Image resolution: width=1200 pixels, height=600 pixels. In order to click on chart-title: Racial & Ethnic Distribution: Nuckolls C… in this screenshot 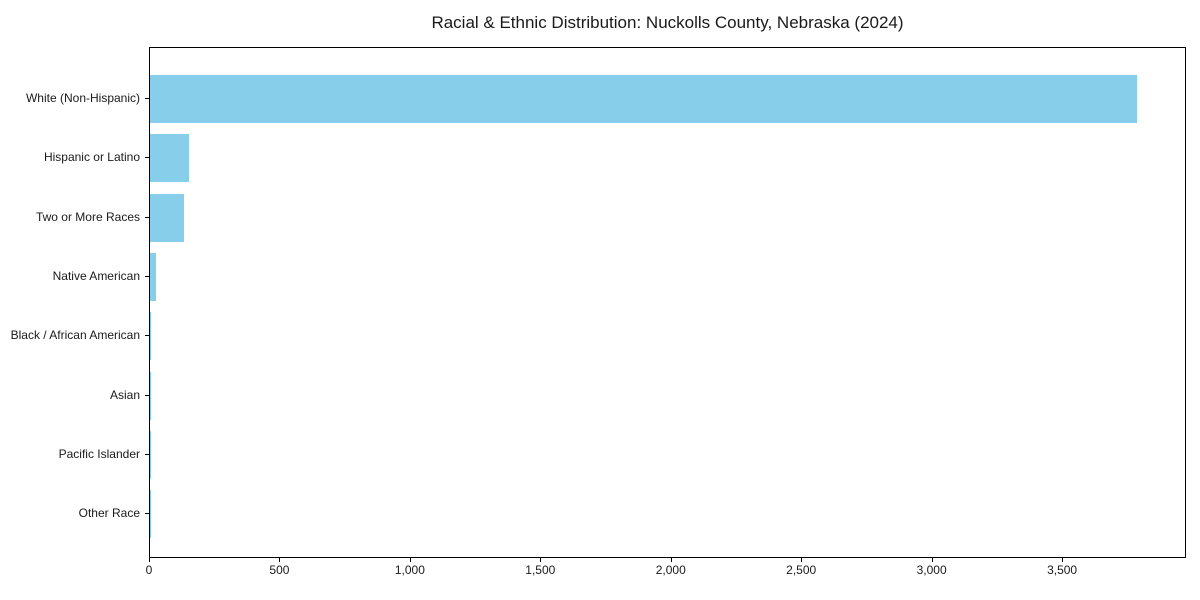, I will do `click(667, 22)`.